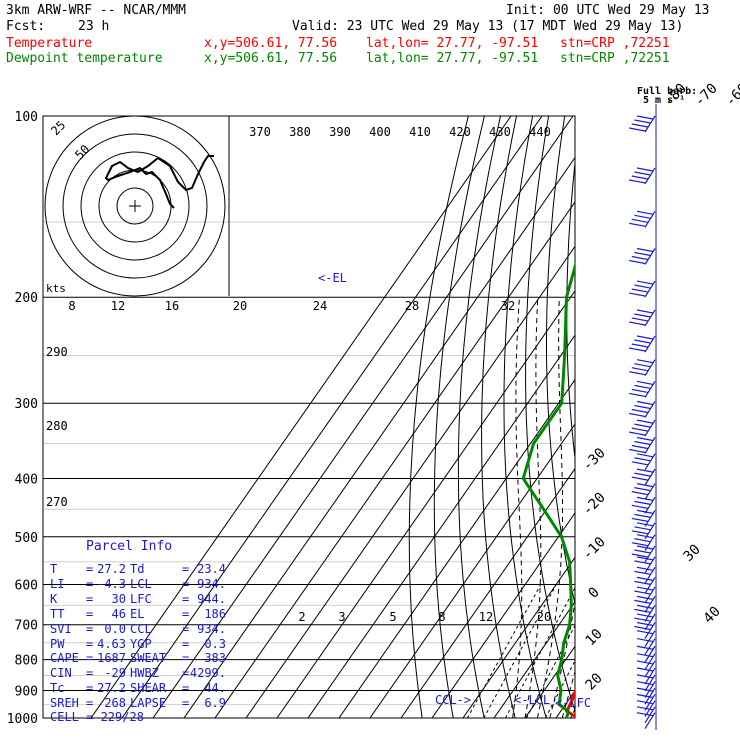  I want to click on level-annotation: CCL->, so click(453, 700).